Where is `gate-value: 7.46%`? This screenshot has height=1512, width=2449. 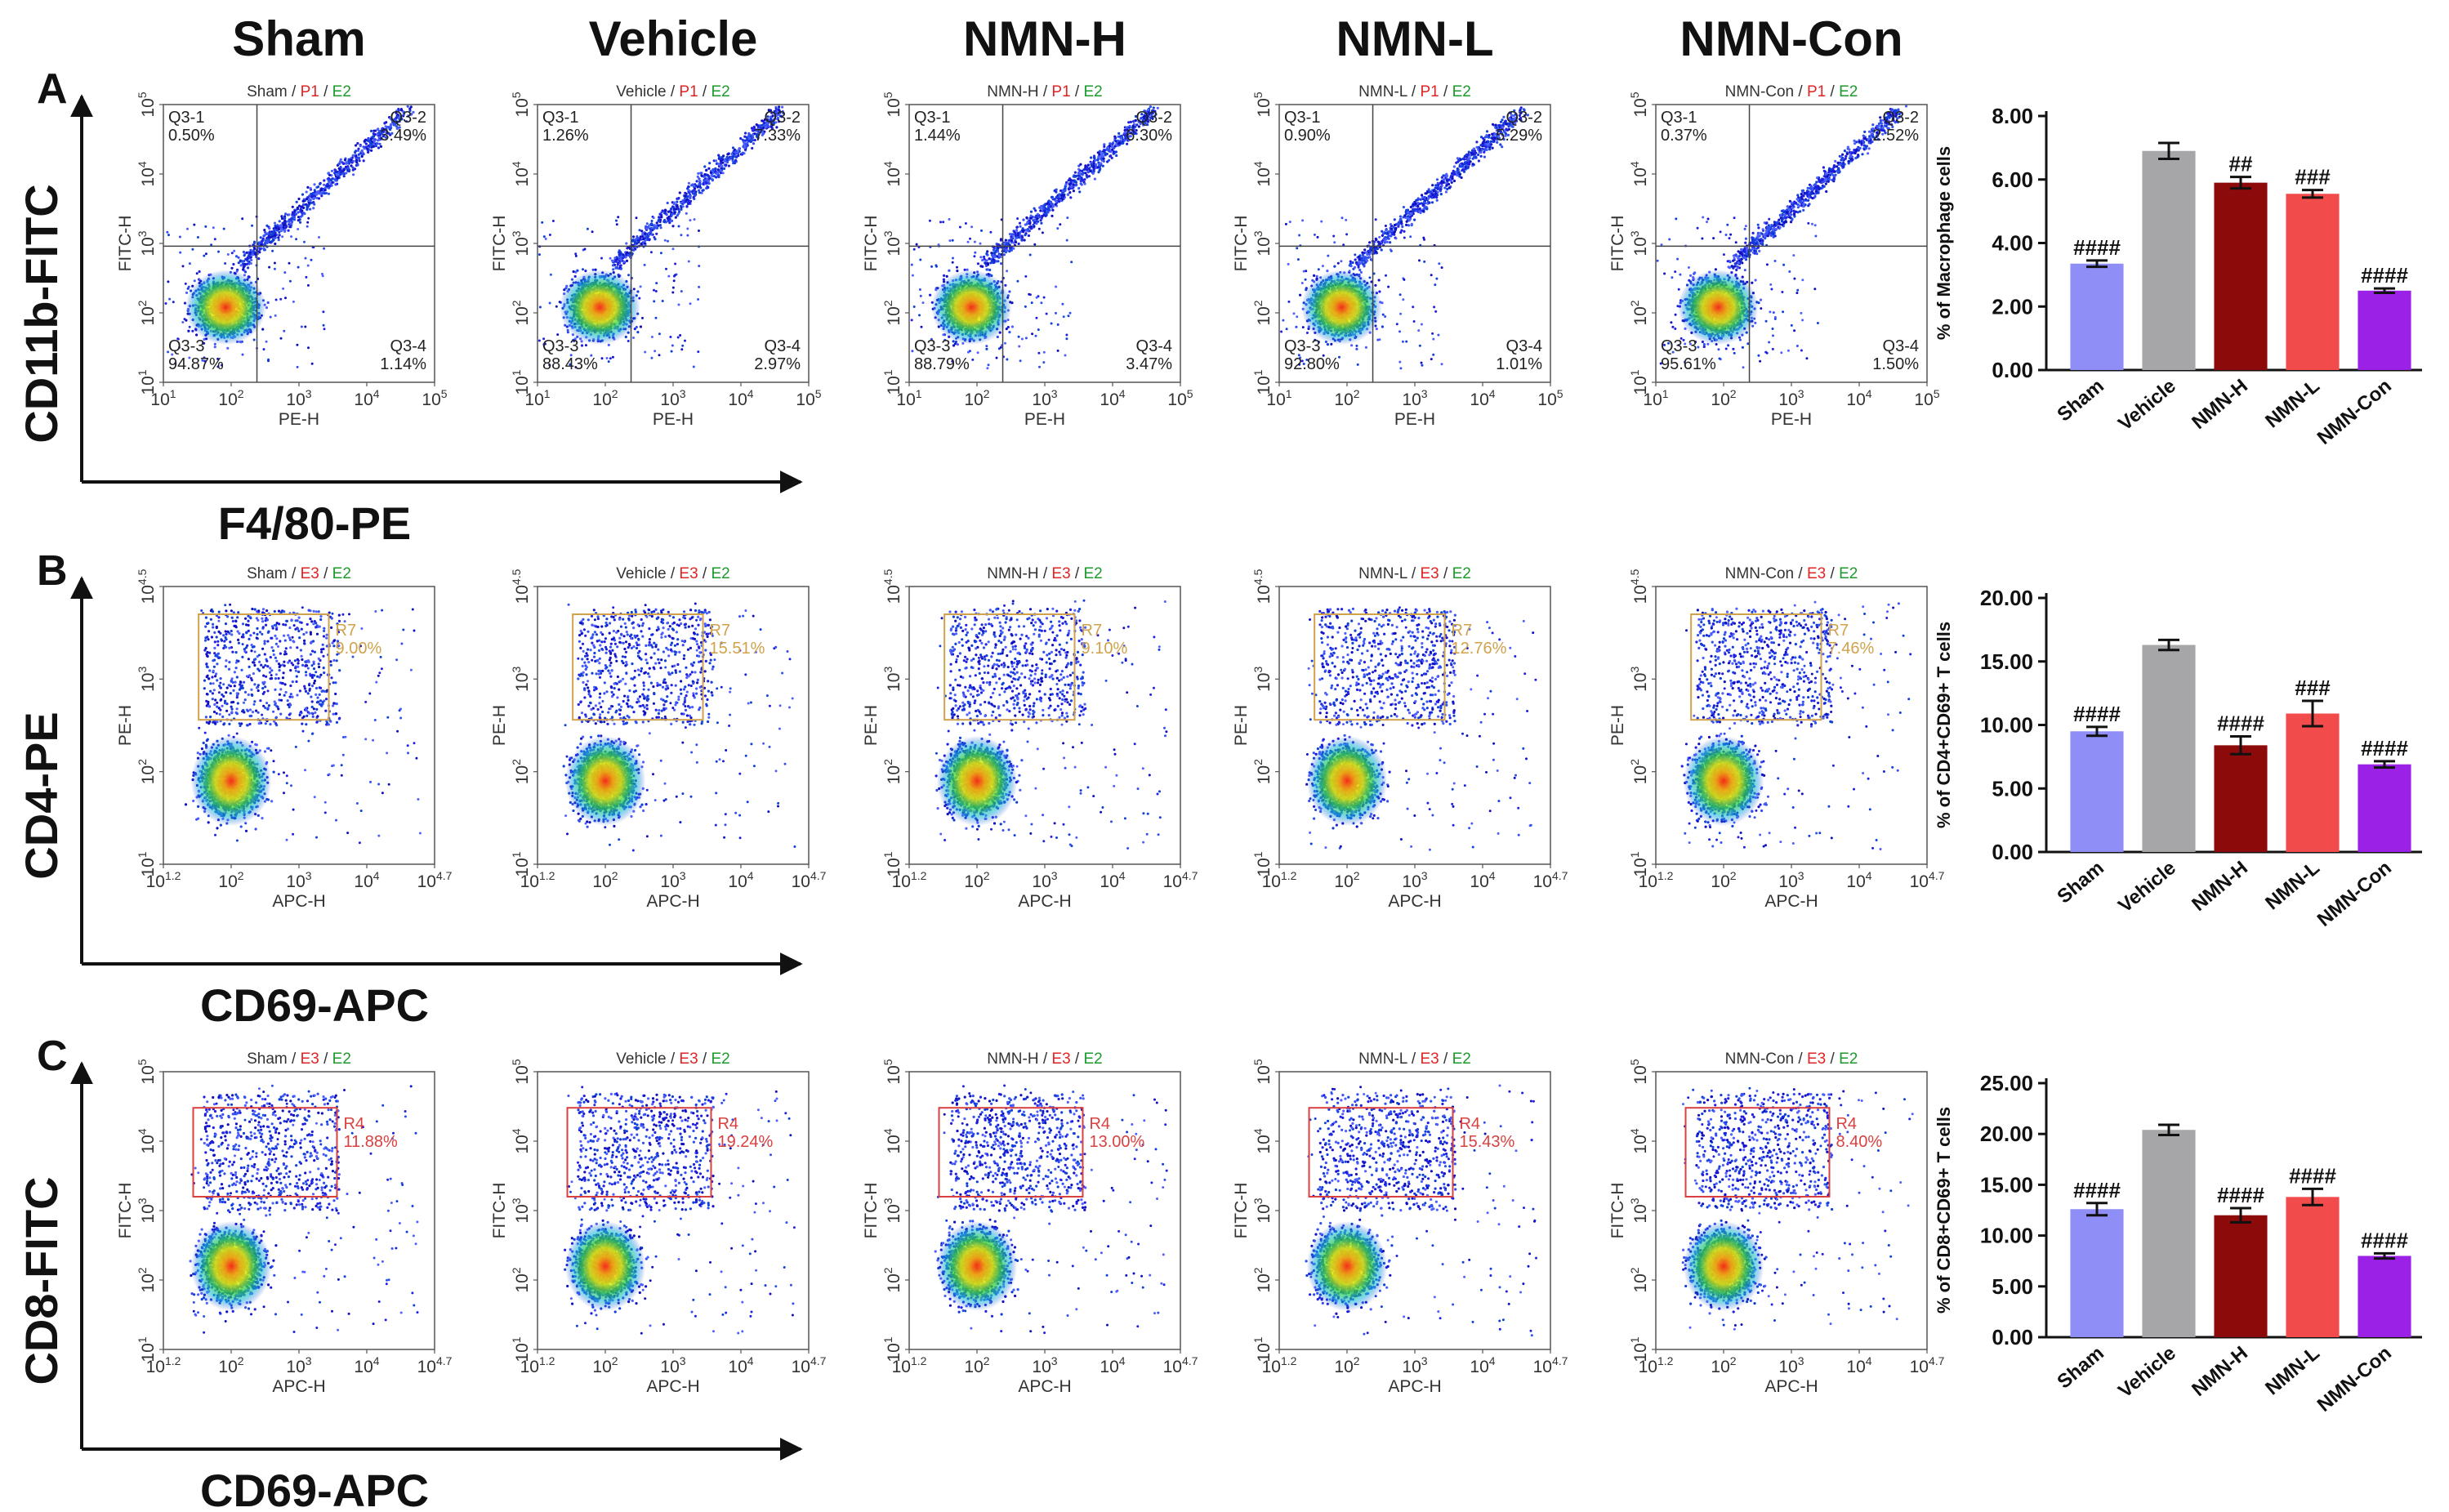 gate-value: 7.46% is located at coordinates (1852, 649).